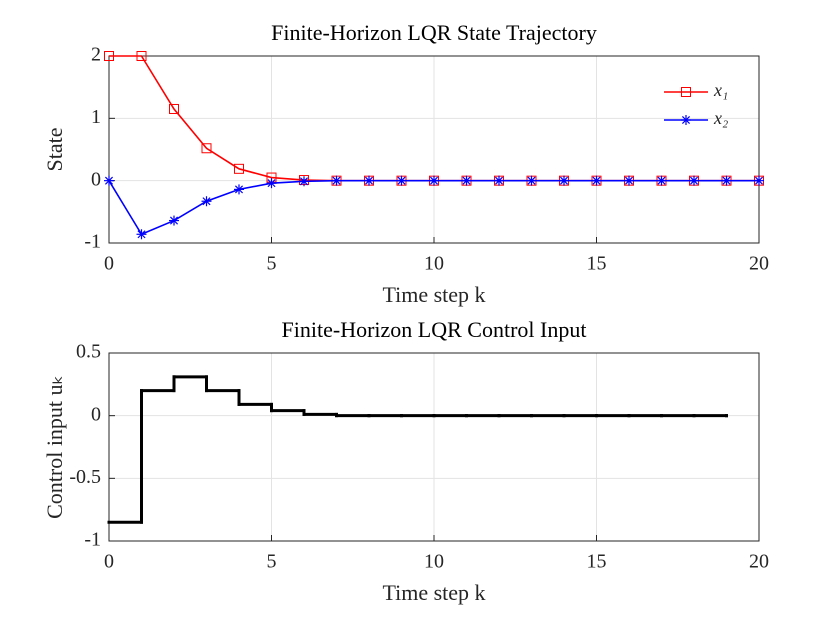  I want to click on legend-label: x₂, so click(720, 118).